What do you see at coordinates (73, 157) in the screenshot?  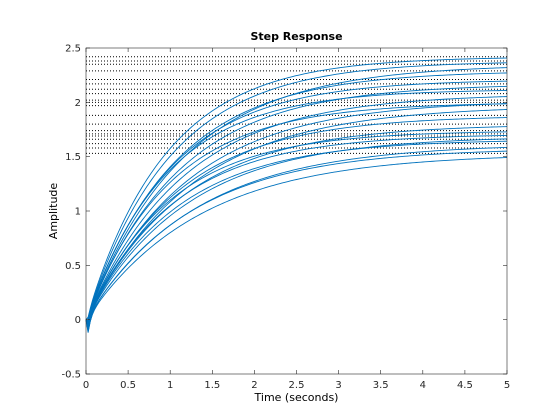 I see `y-tick-label: 1.5` at bounding box center [73, 157].